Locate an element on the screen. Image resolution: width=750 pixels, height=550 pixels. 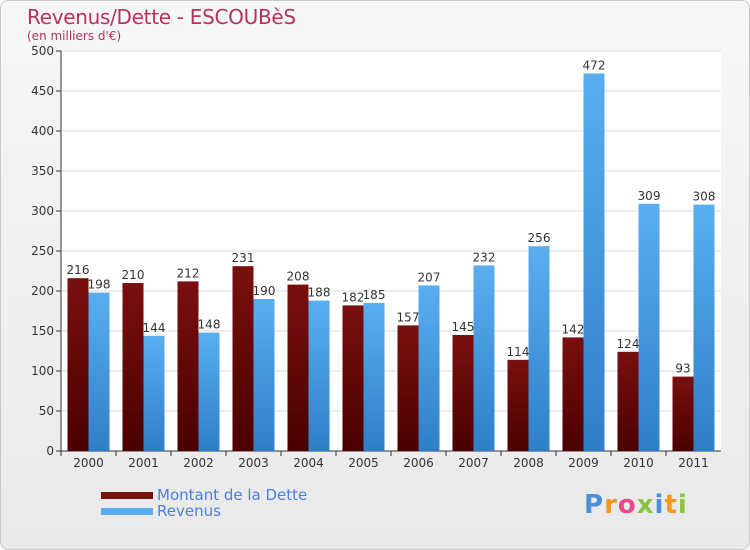
chart-title: Revenus/Dette - ESCOUBèS is located at coordinates (161, 17).